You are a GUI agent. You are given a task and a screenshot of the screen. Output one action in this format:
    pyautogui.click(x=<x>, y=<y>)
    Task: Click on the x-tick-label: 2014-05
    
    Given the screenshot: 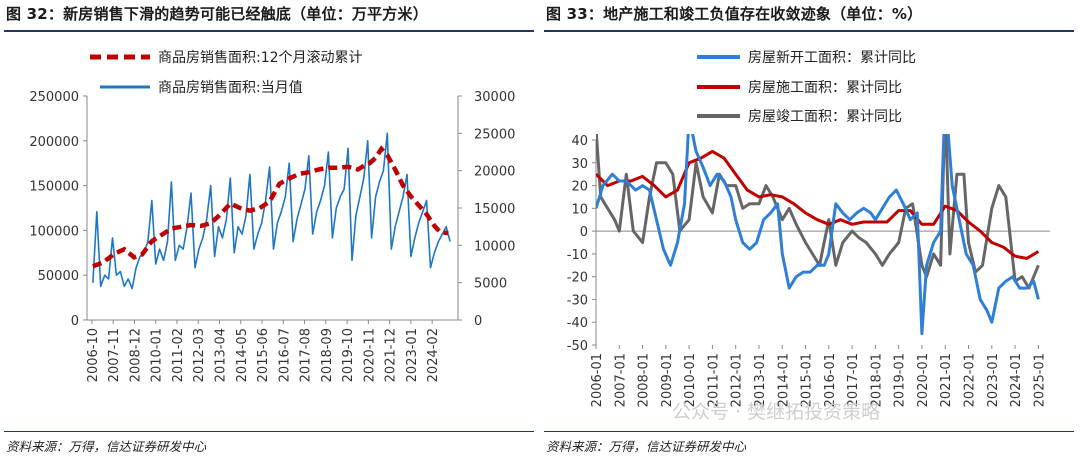 What is the action you would take?
    pyautogui.click(x=242, y=355)
    